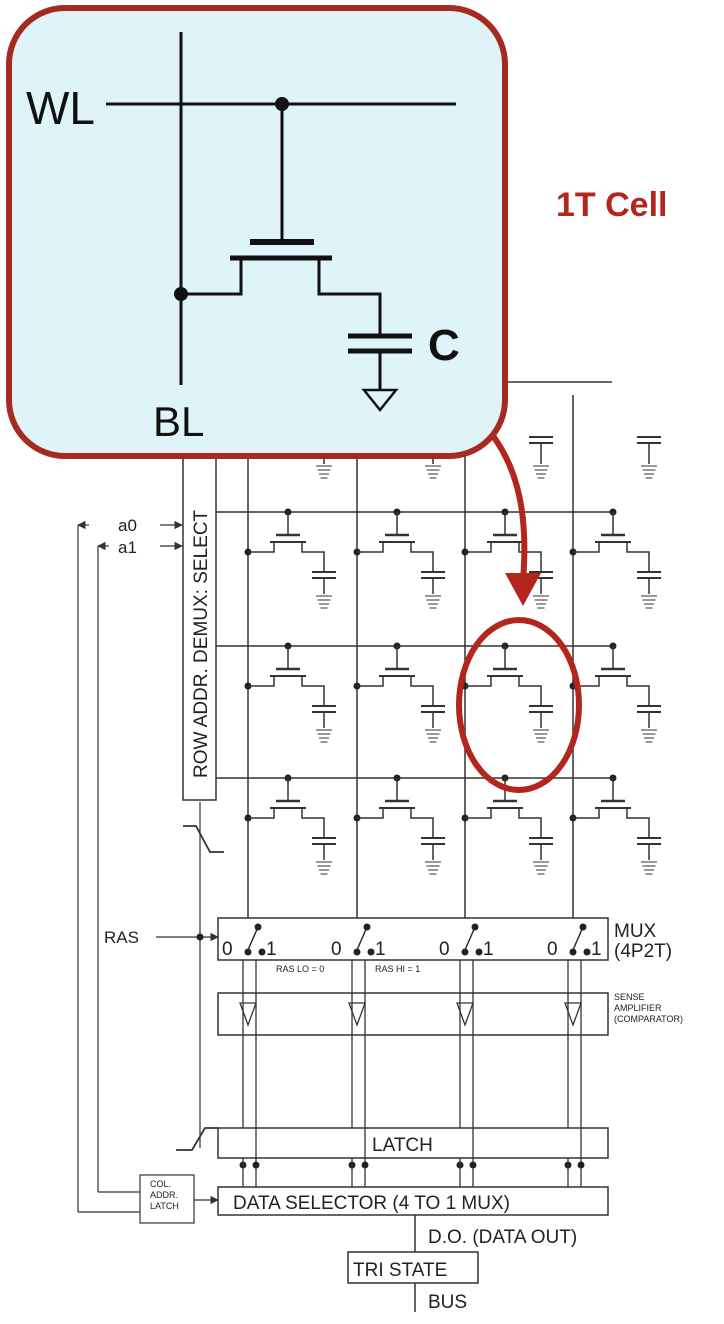  What do you see at coordinates (201, 643) in the screenshot?
I see `row-decoder-label: ROW ADDR. DEMUX: SELECT` at bounding box center [201, 643].